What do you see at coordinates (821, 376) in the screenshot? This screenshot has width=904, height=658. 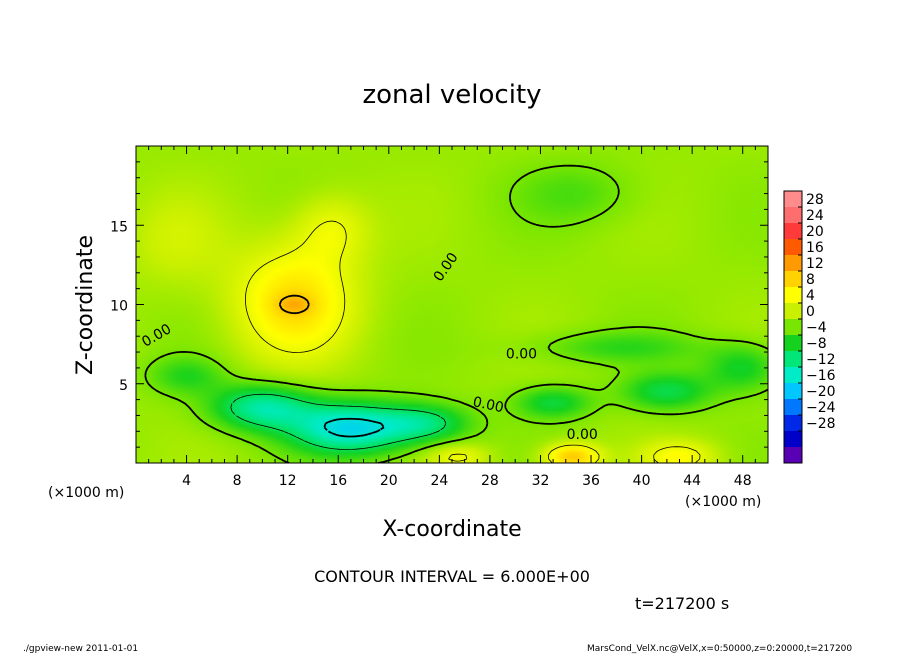 I see `colorbar-tick-label: −16` at bounding box center [821, 376].